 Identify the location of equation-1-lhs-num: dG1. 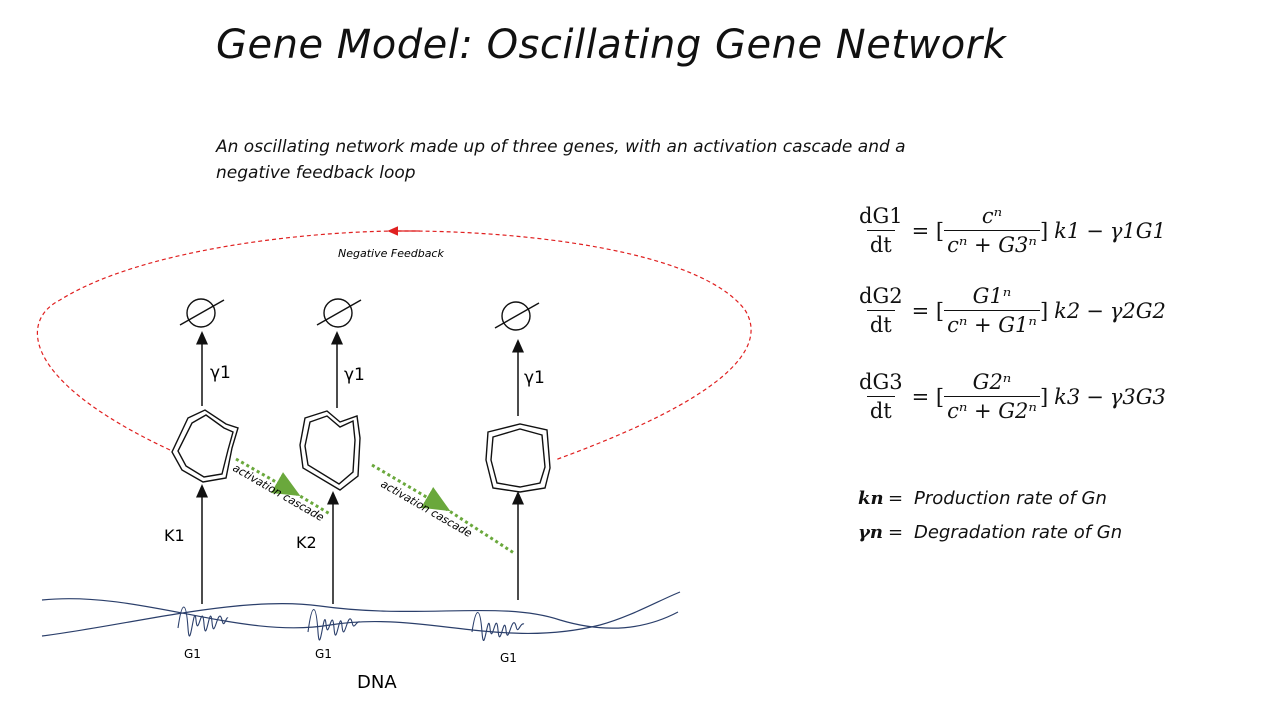
(881, 216).